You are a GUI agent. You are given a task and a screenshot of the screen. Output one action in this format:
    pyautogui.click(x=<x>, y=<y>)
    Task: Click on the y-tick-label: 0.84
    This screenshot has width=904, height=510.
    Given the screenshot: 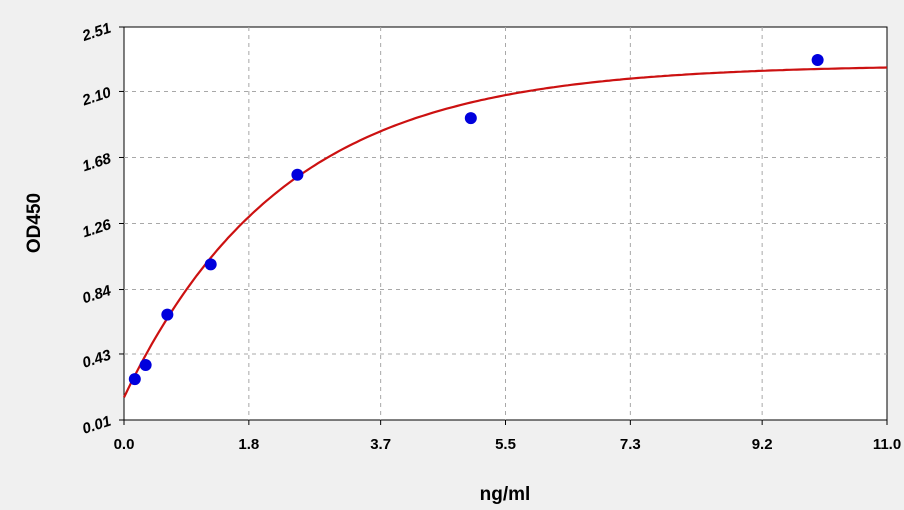 What is the action you would take?
    pyautogui.click(x=97, y=294)
    